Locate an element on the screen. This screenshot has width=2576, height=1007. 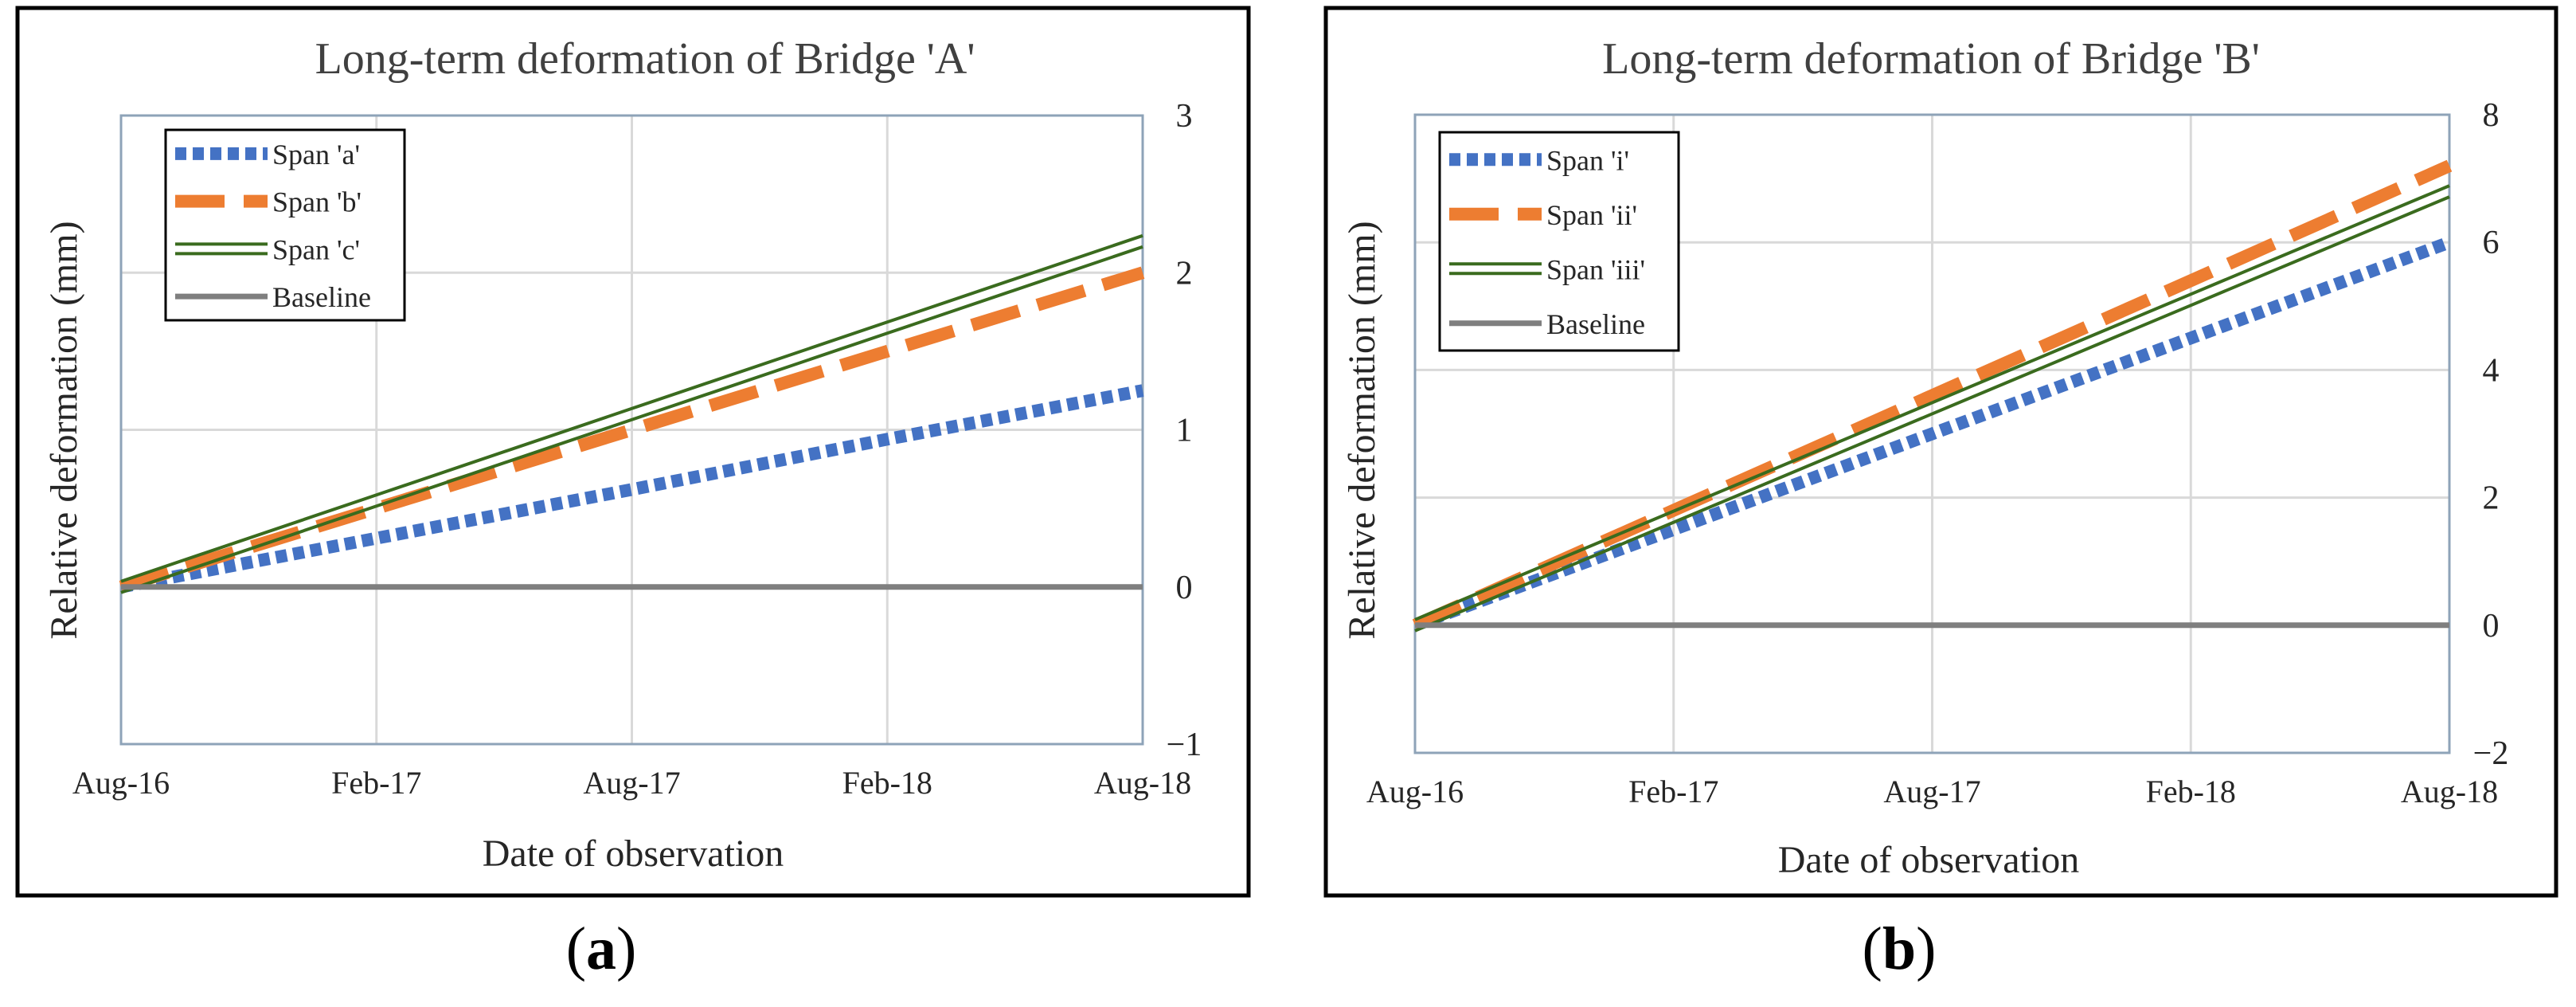
chart-title: Long-term deformation of Bridge 'B' is located at coordinates (1931, 59).